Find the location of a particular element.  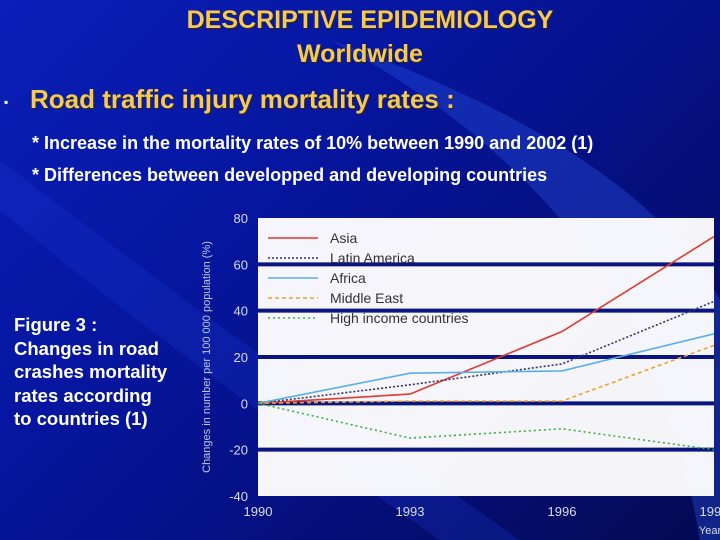

y-tick-label: -20 is located at coordinates (238, 450).